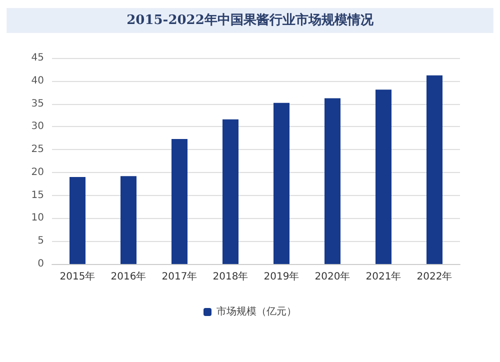 The image size is (500, 362). What do you see at coordinates (384, 276) in the screenshot?
I see `x-tick-label: 2021年` at bounding box center [384, 276].